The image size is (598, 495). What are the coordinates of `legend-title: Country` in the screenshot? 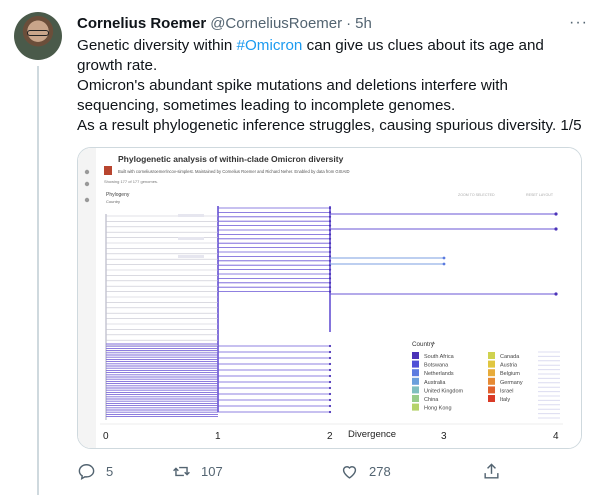 It's located at (423, 344).